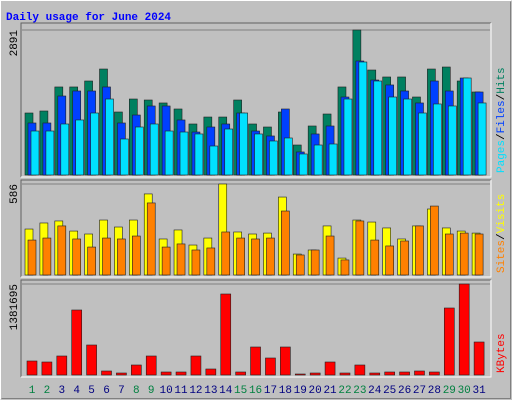 The width and height of the screenshot is (512, 400). What do you see at coordinates (15, 43) in the screenshot?
I see `y-tick-label: 2891` at bounding box center [15, 43].